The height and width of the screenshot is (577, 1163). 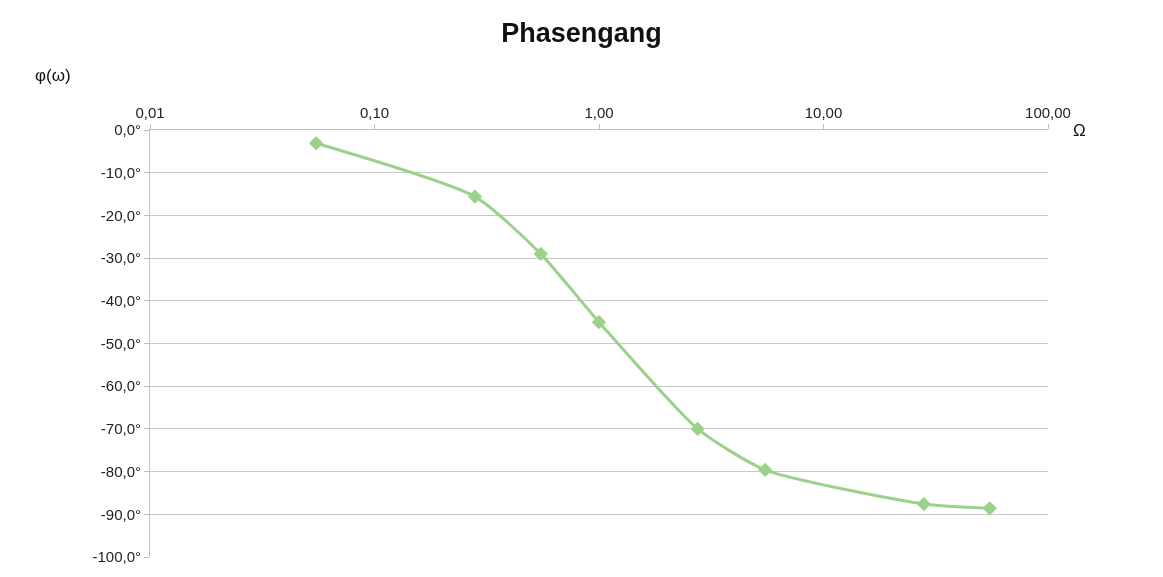 What do you see at coordinates (120, 343) in the screenshot?
I see `y-tick-label: -50,0°` at bounding box center [120, 343].